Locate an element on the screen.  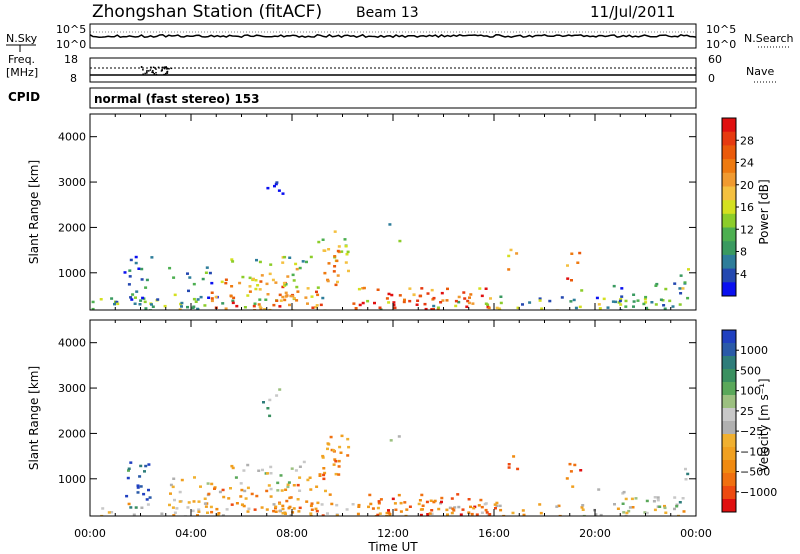
colorbar-tick-label: 16 is located at coordinates (747, 207).